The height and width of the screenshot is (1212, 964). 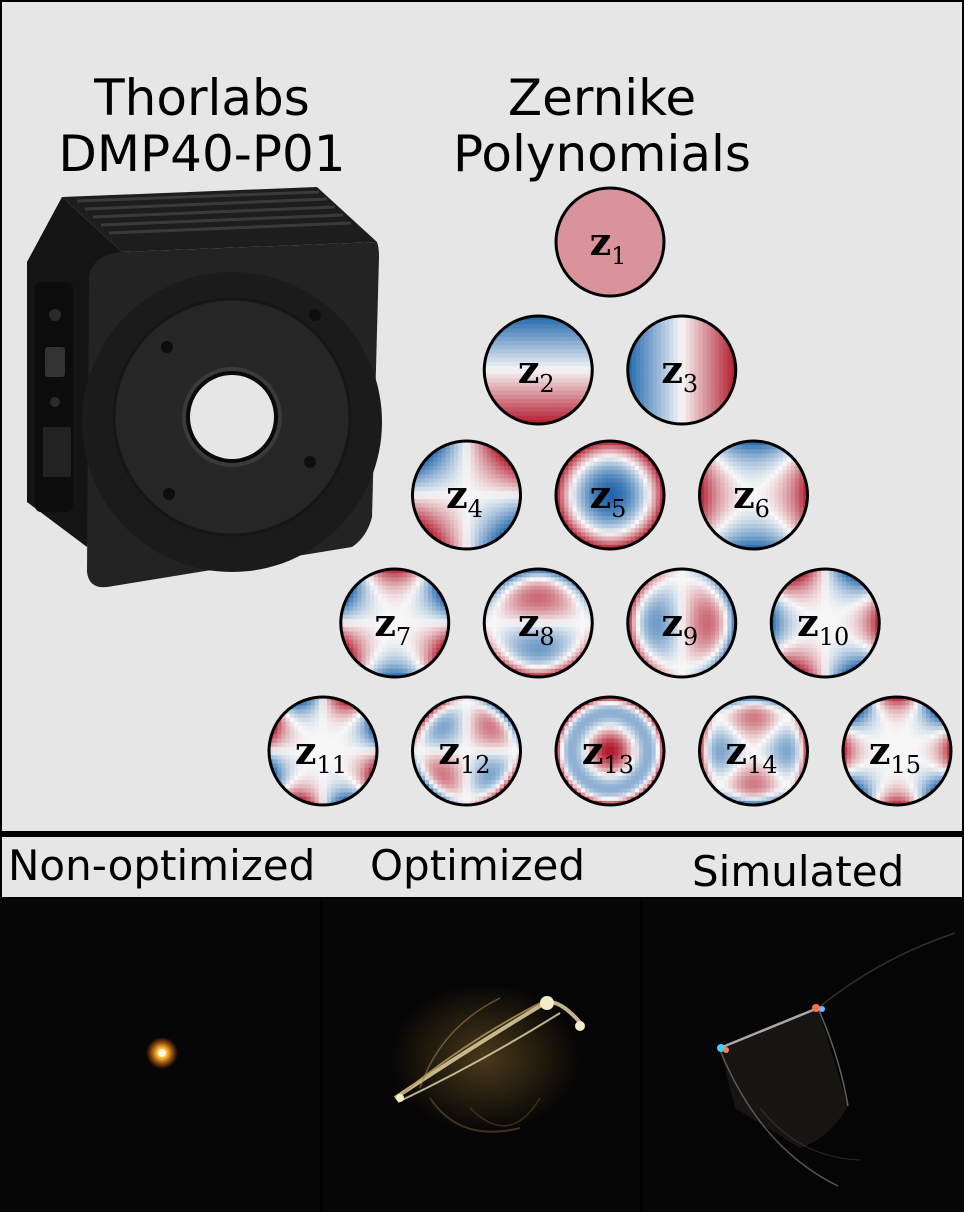 I want to click on render-optimized, so click(x=481, y=1055).